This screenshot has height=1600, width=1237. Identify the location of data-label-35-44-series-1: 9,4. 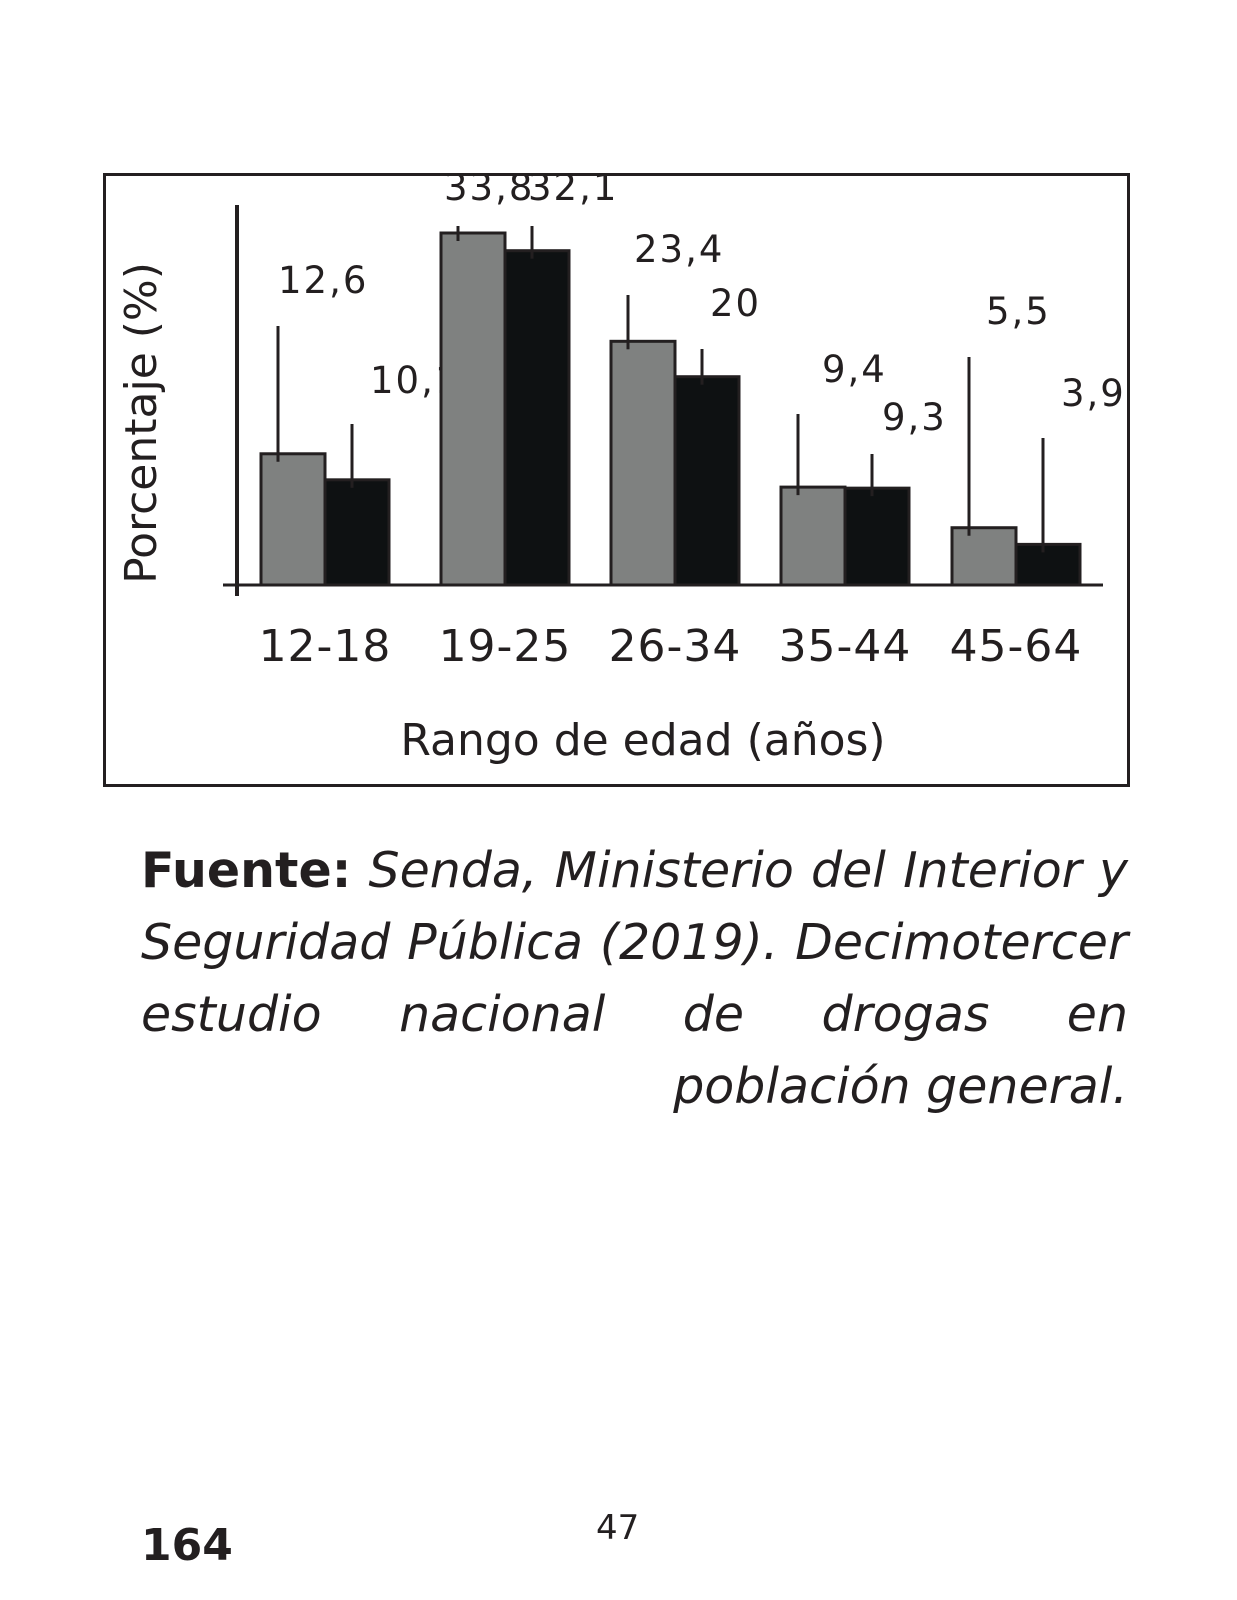
(854, 369).